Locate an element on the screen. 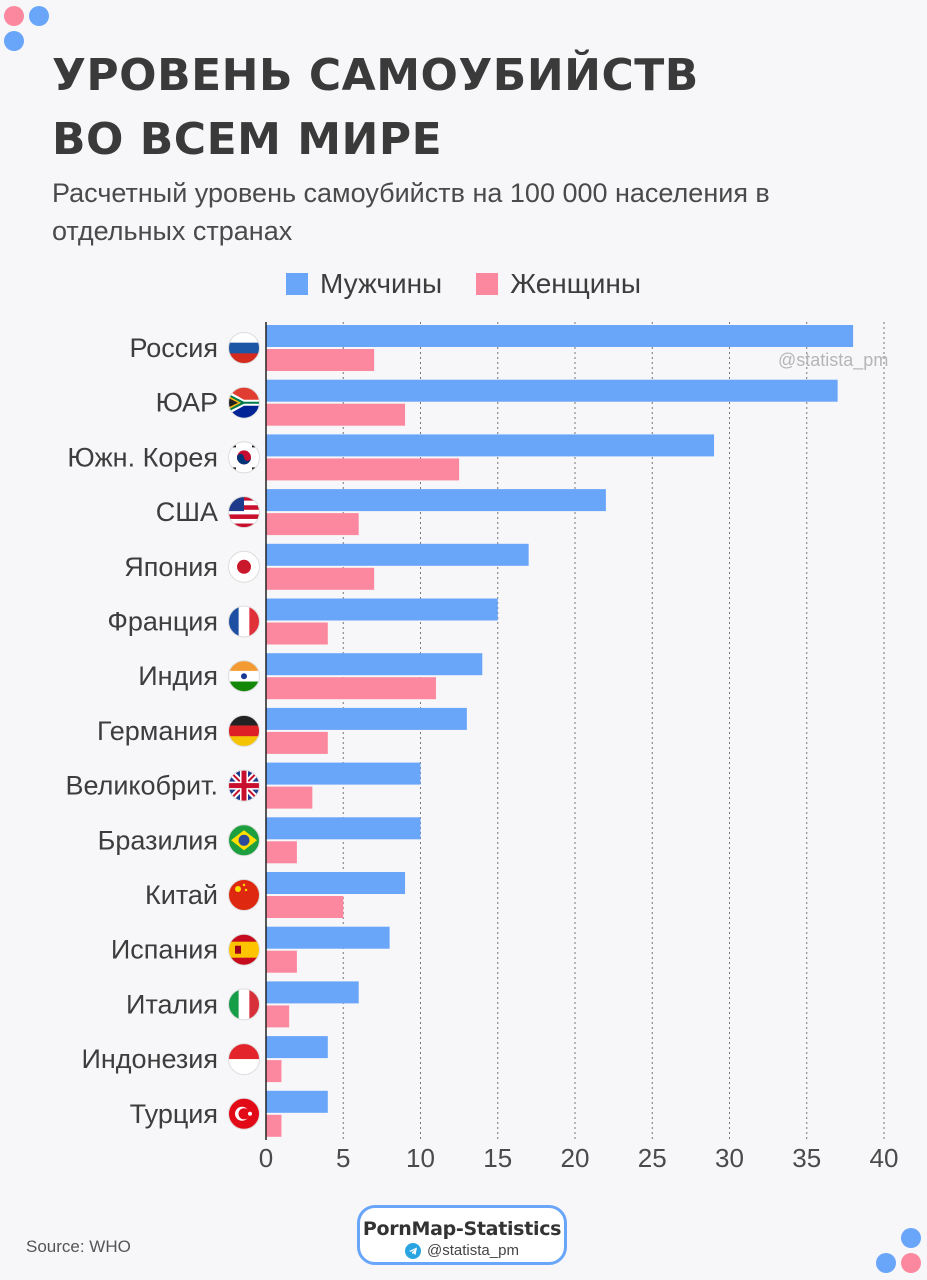  france-flag-icon is located at coordinates (244, 621).